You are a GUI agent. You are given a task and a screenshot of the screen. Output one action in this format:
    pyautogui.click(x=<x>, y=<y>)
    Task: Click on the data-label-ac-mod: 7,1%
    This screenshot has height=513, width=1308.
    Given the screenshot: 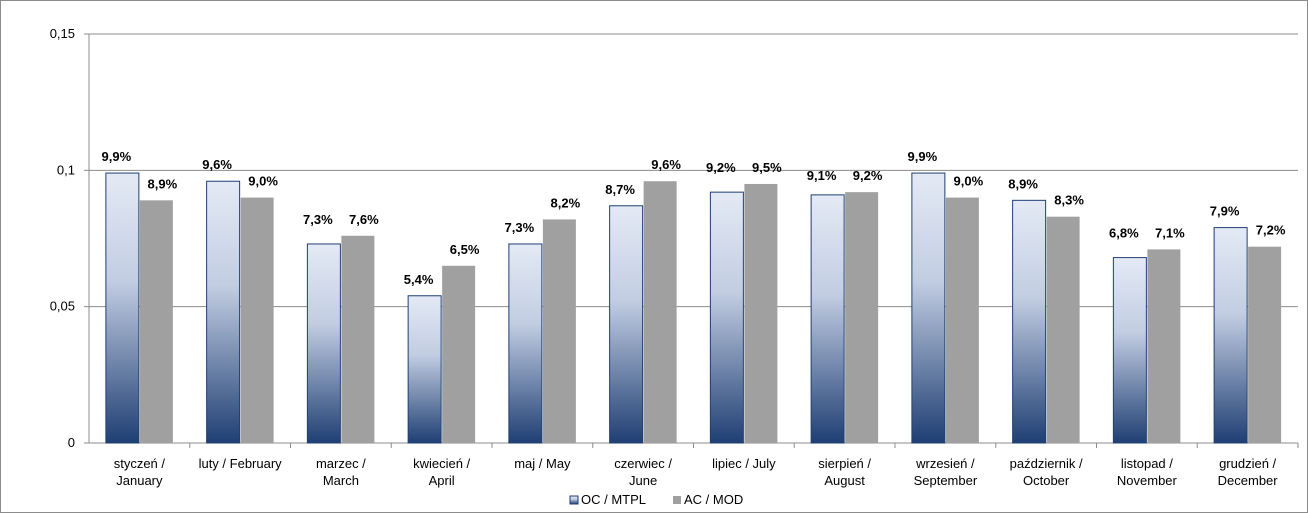 What is the action you would take?
    pyautogui.click(x=1170, y=232)
    